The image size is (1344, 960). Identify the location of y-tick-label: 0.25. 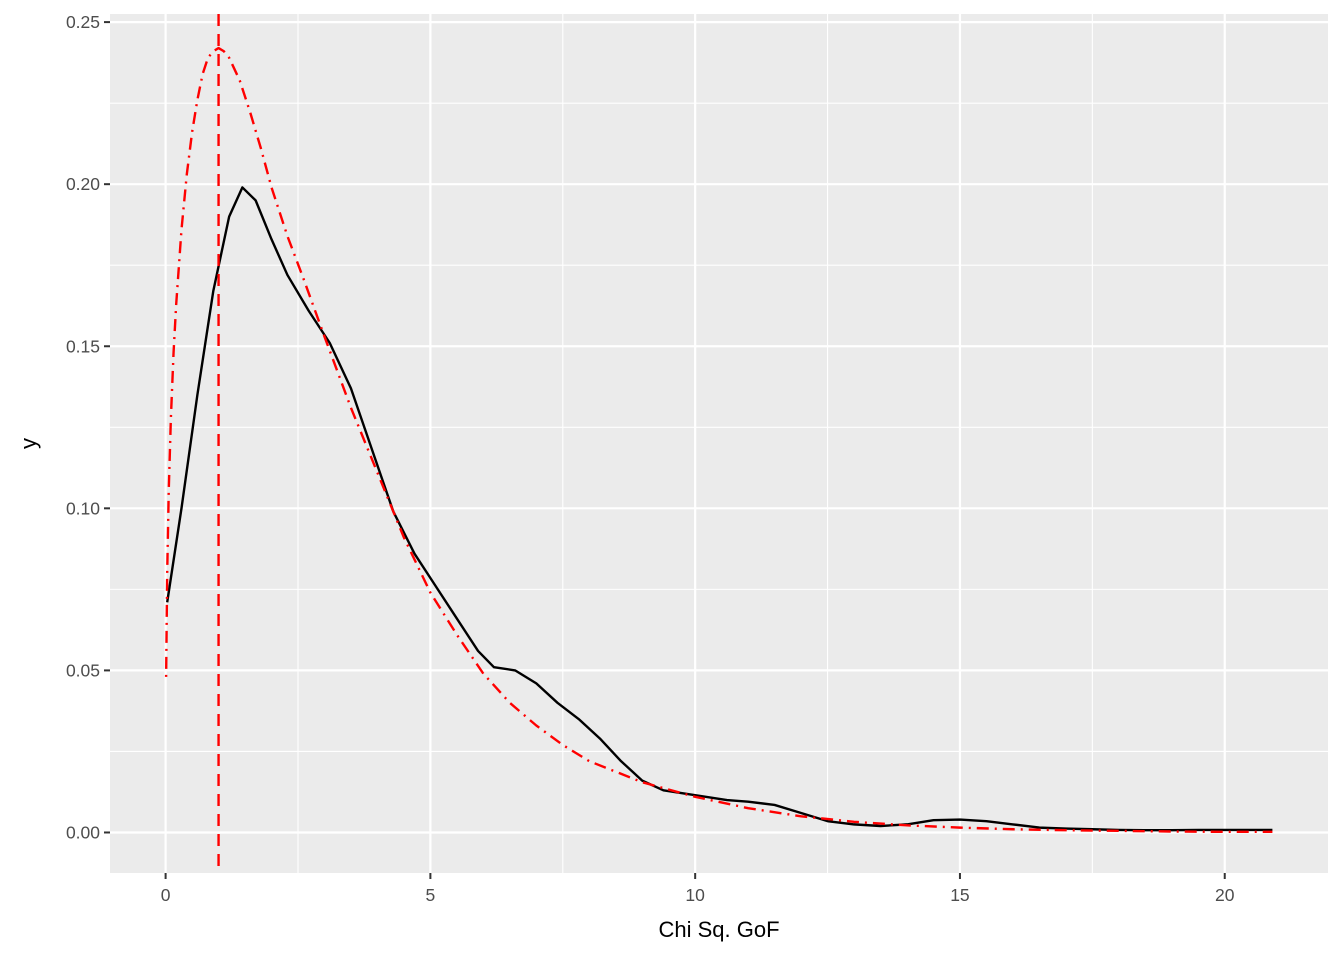
(83, 22).